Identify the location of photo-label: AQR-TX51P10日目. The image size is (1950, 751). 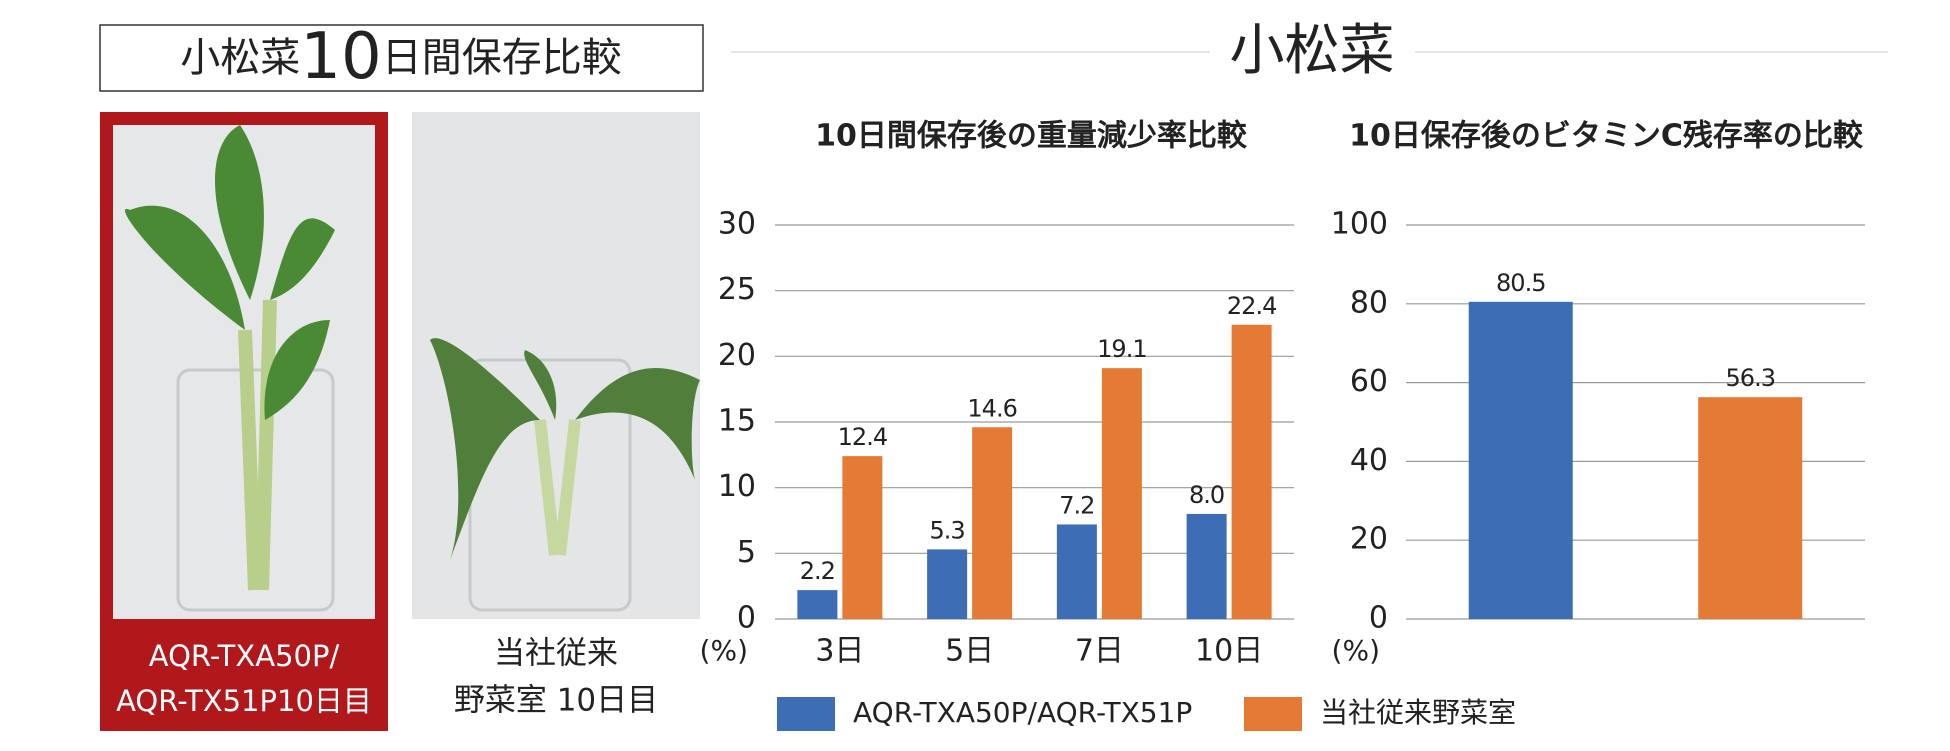
(244, 701).